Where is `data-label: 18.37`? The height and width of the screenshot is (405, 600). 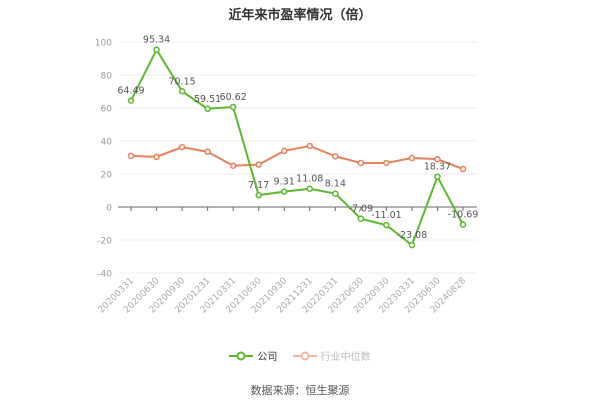 data-label: 18.37 is located at coordinates (437, 167).